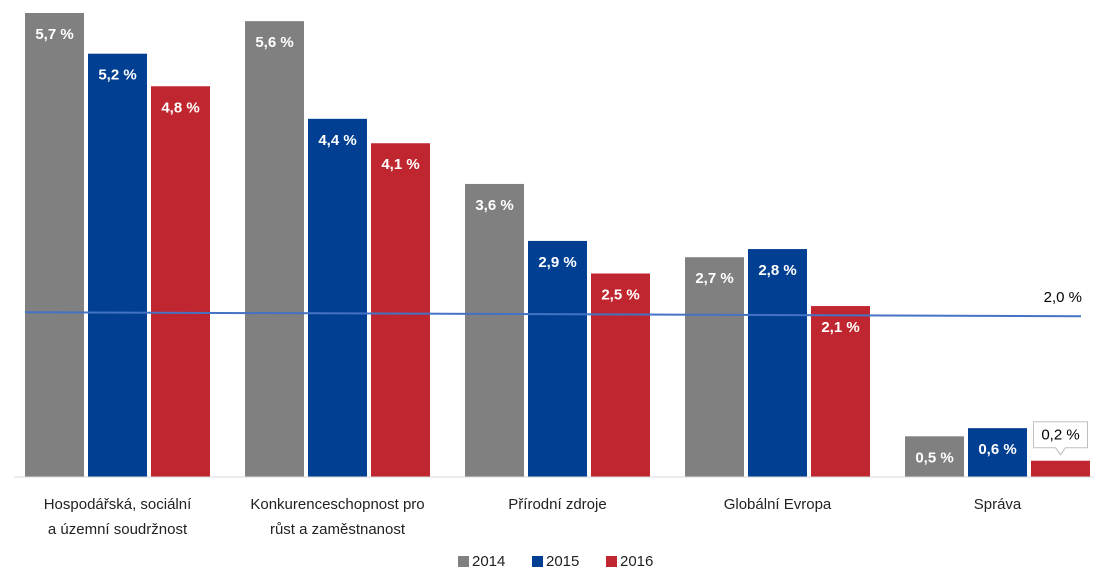 The image size is (1096, 576). What do you see at coordinates (778, 504) in the screenshot?
I see `category-label-3-0: Globální Evropa` at bounding box center [778, 504].